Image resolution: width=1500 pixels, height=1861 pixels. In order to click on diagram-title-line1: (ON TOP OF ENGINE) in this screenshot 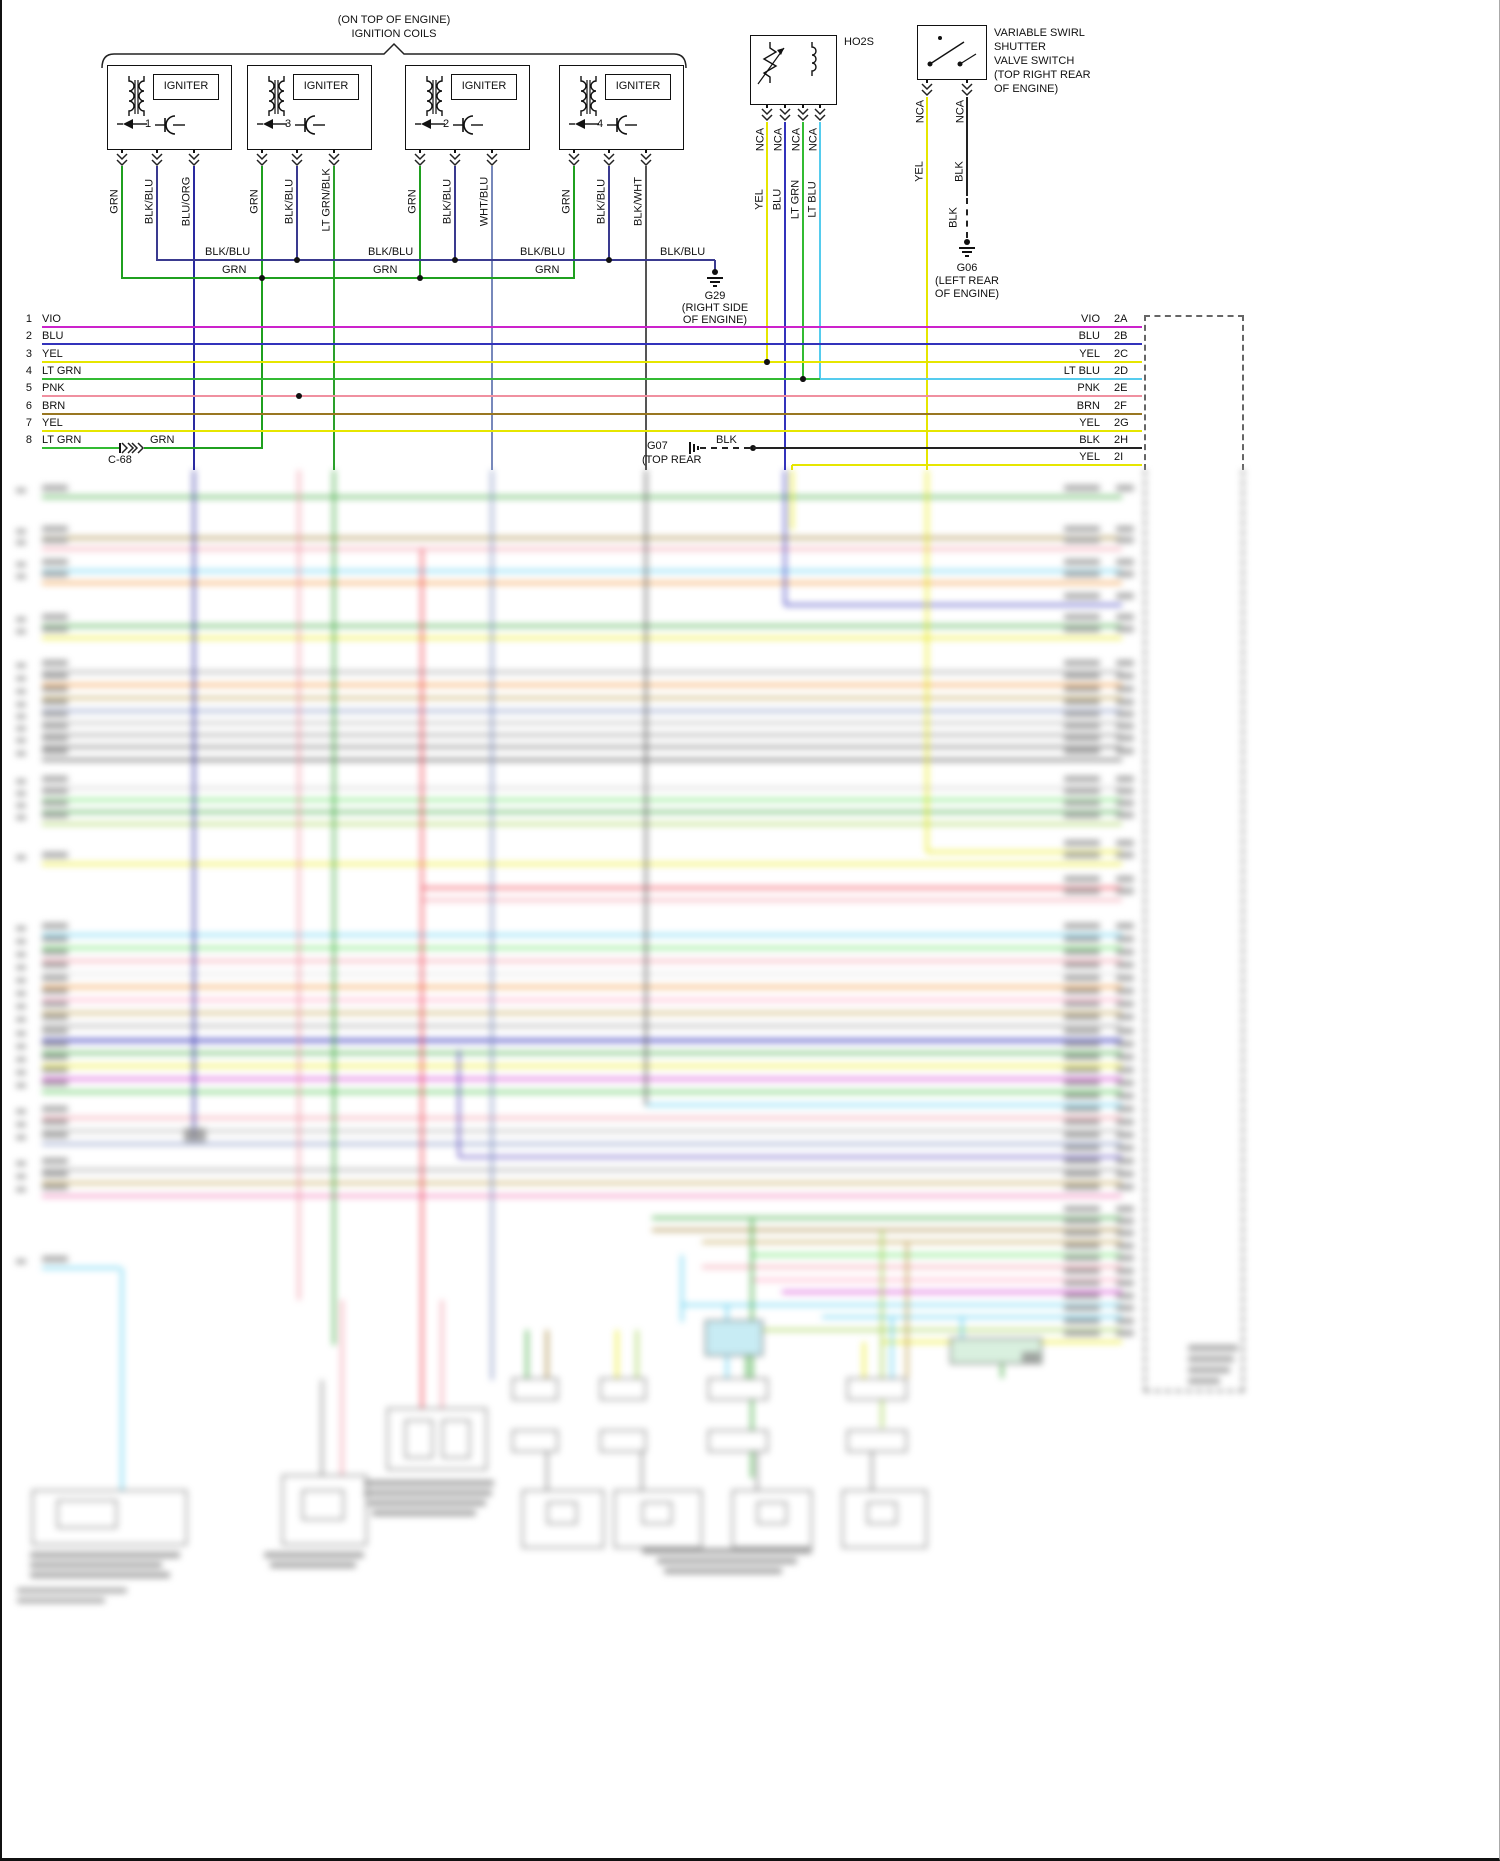, I will do `click(394, 20)`.